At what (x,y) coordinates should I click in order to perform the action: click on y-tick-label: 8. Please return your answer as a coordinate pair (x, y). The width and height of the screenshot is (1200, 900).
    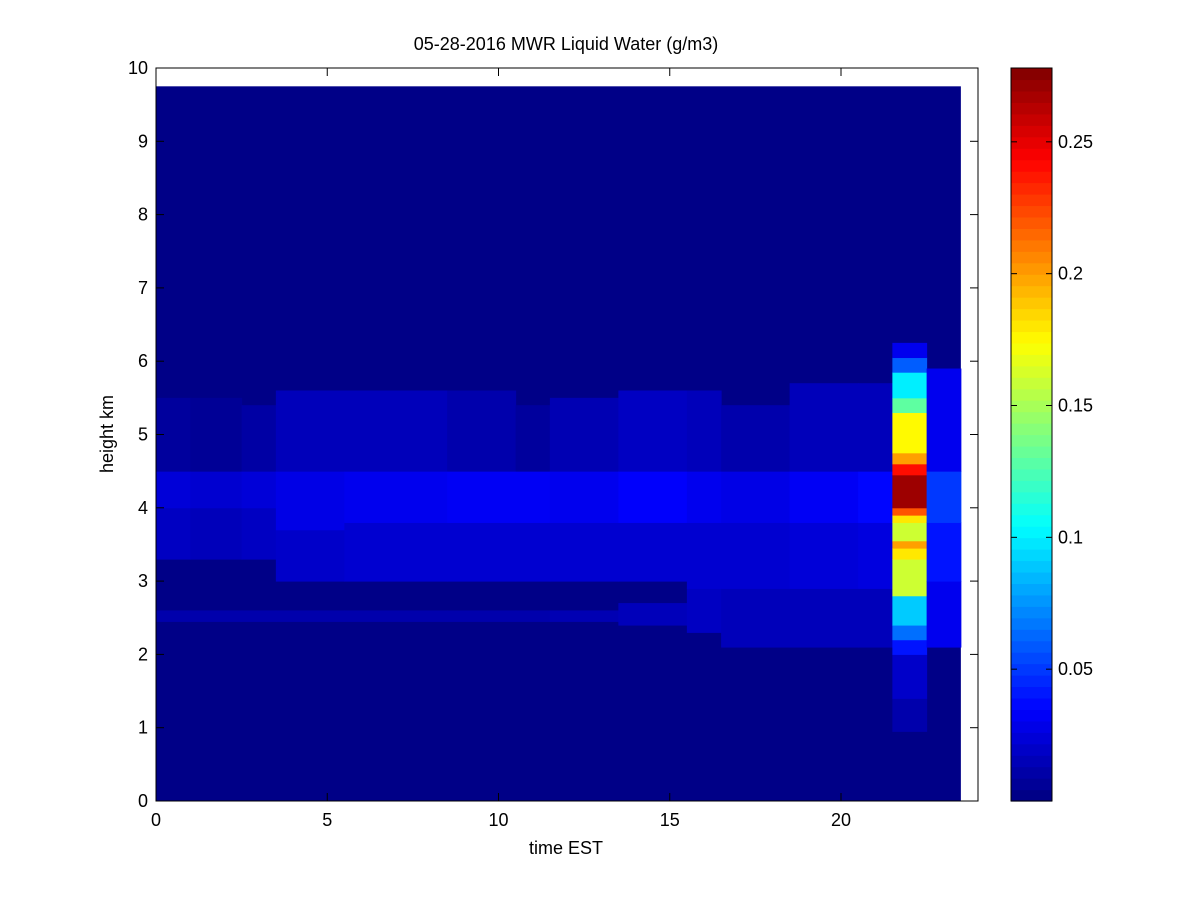
    Looking at the image, I should click on (143, 215).